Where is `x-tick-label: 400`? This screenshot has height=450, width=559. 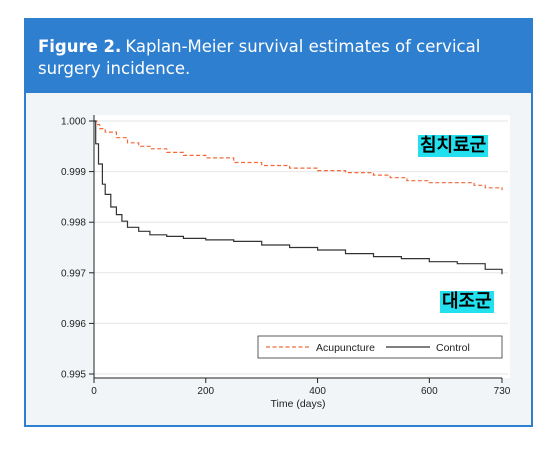
x-tick-label: 400 is located at coordinates (317, 391).